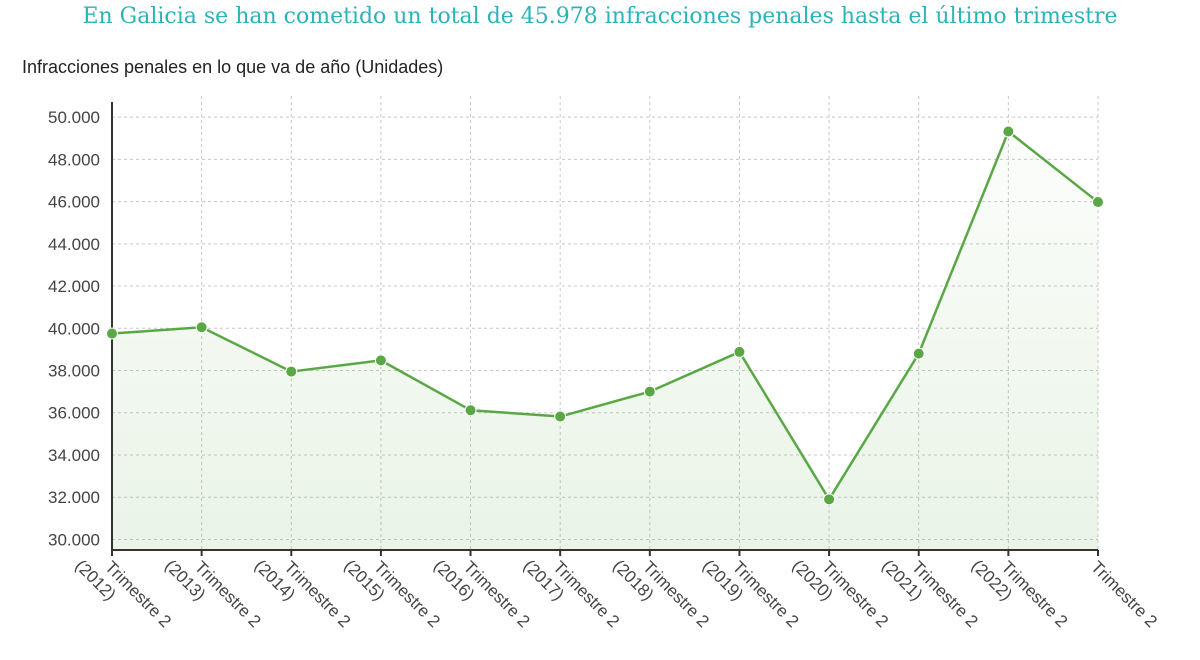 This screenshot has width=1200, height=660. Describe the element at coordinates (481, 593) in the screenshot. I see `x-tick-label: Trimestre 2(2016)` at that location.